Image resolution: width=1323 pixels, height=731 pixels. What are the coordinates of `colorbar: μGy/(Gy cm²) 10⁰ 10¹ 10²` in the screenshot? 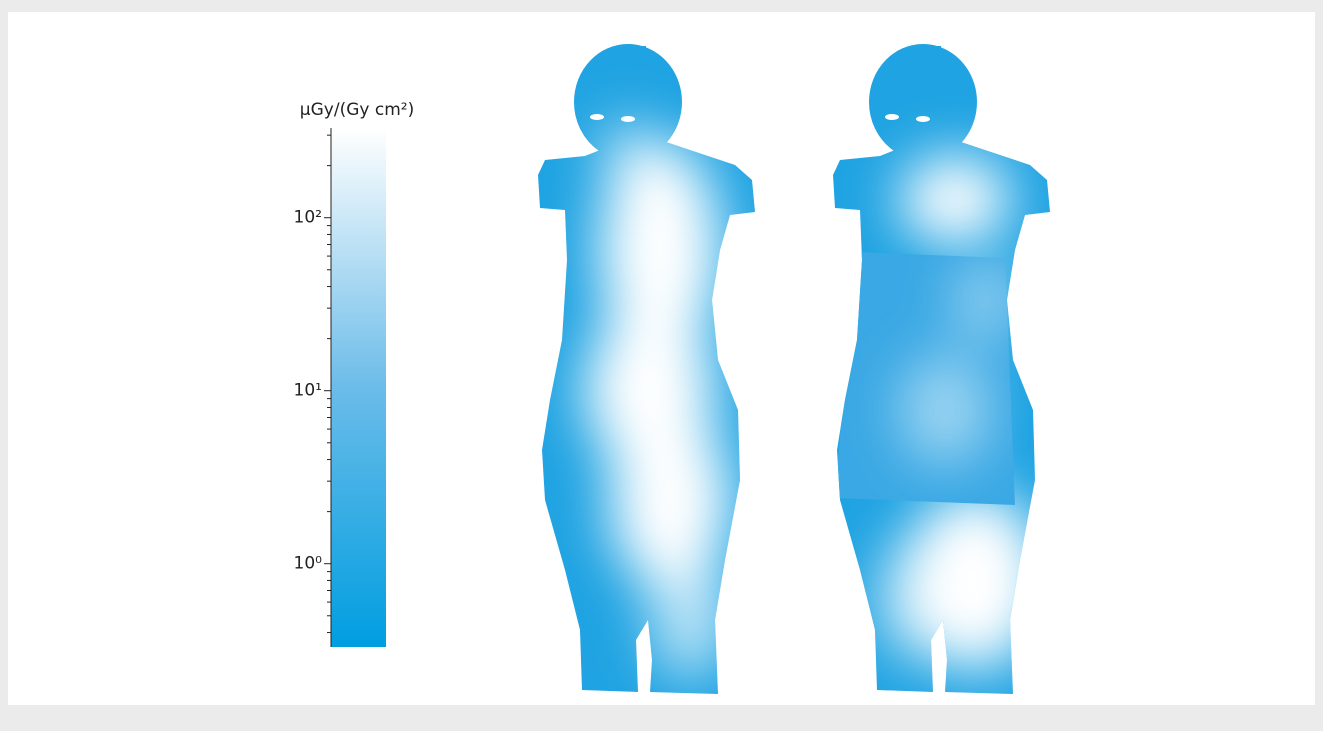 It's located at (354, 373).